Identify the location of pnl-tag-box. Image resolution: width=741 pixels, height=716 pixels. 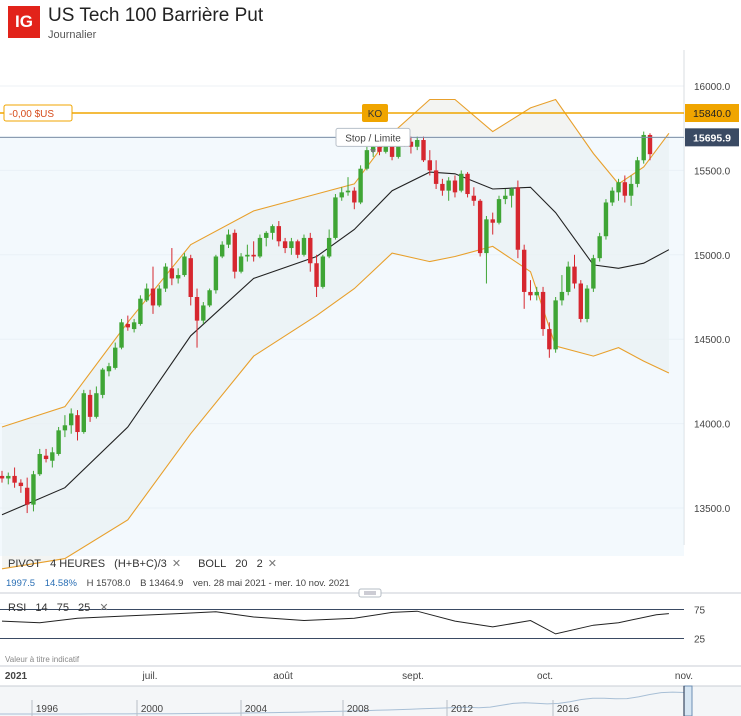
(38, 113).